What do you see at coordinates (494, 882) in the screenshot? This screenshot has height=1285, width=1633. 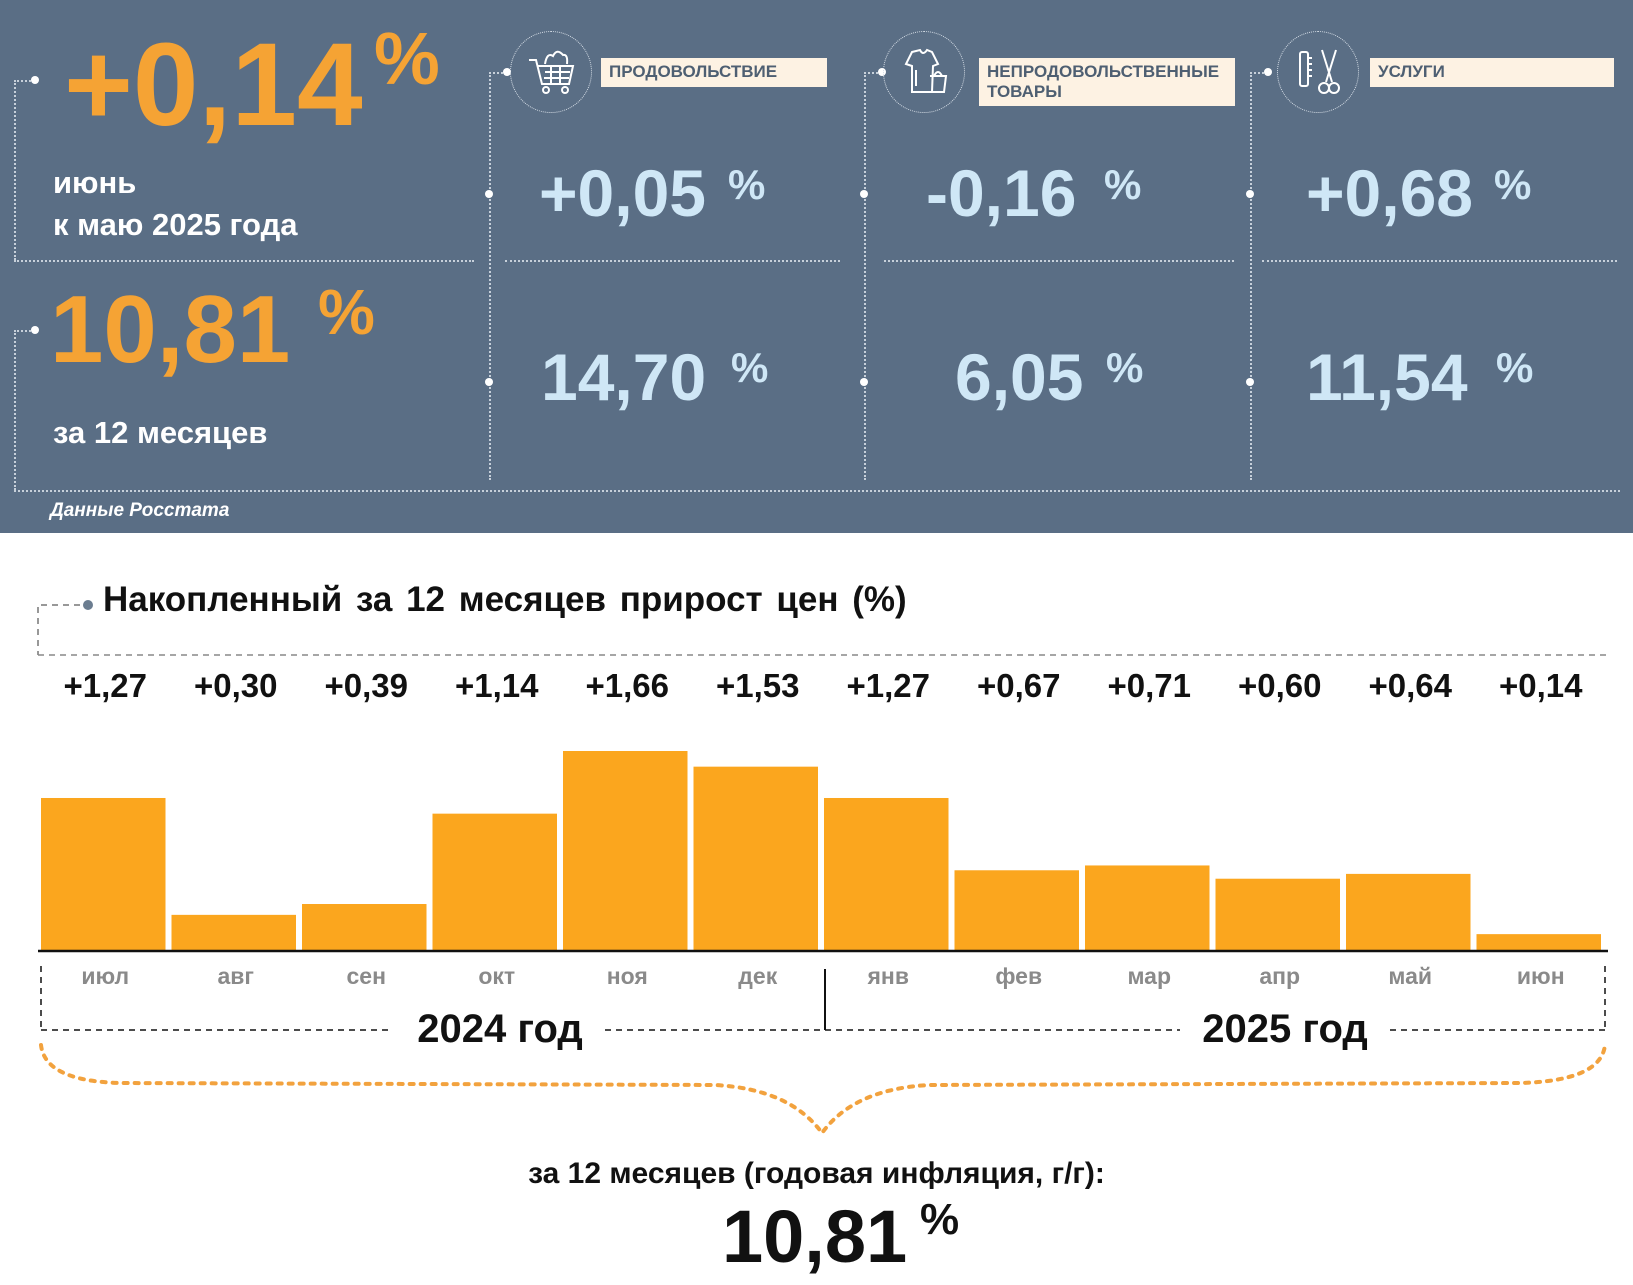 I see `bar-окт` at bounding box center [494, 882].